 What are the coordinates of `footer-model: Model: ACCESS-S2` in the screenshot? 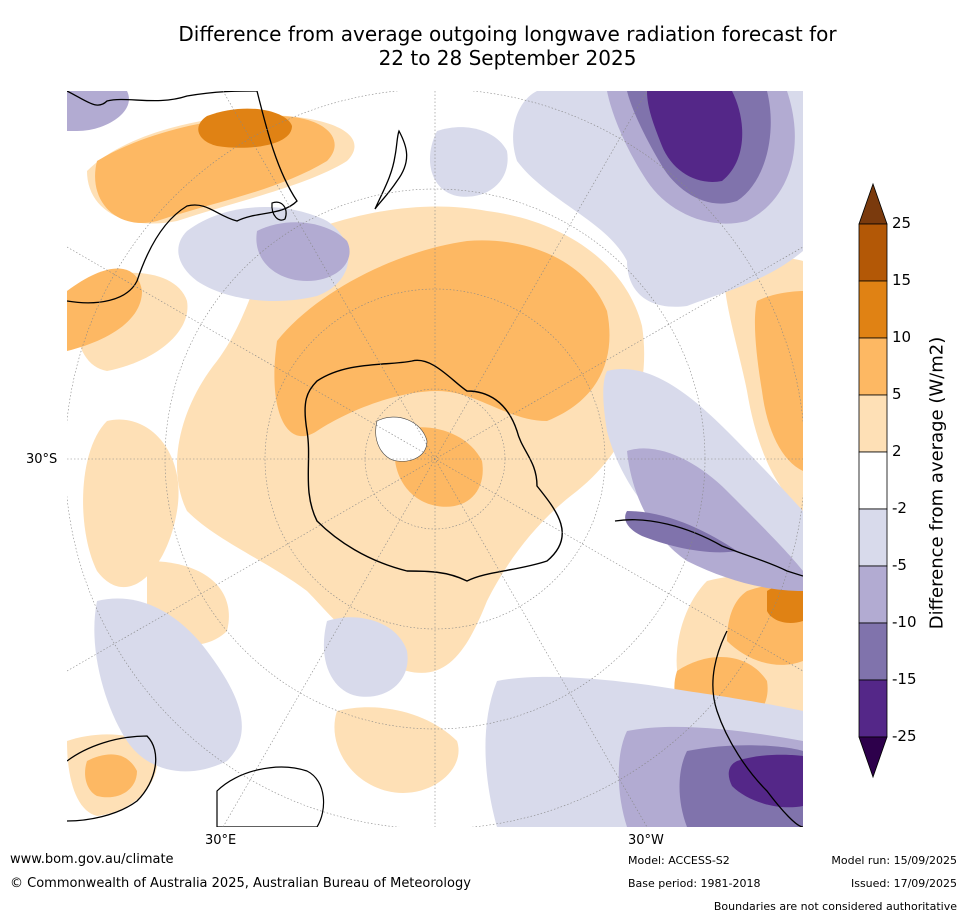 It's located at (679, 860).